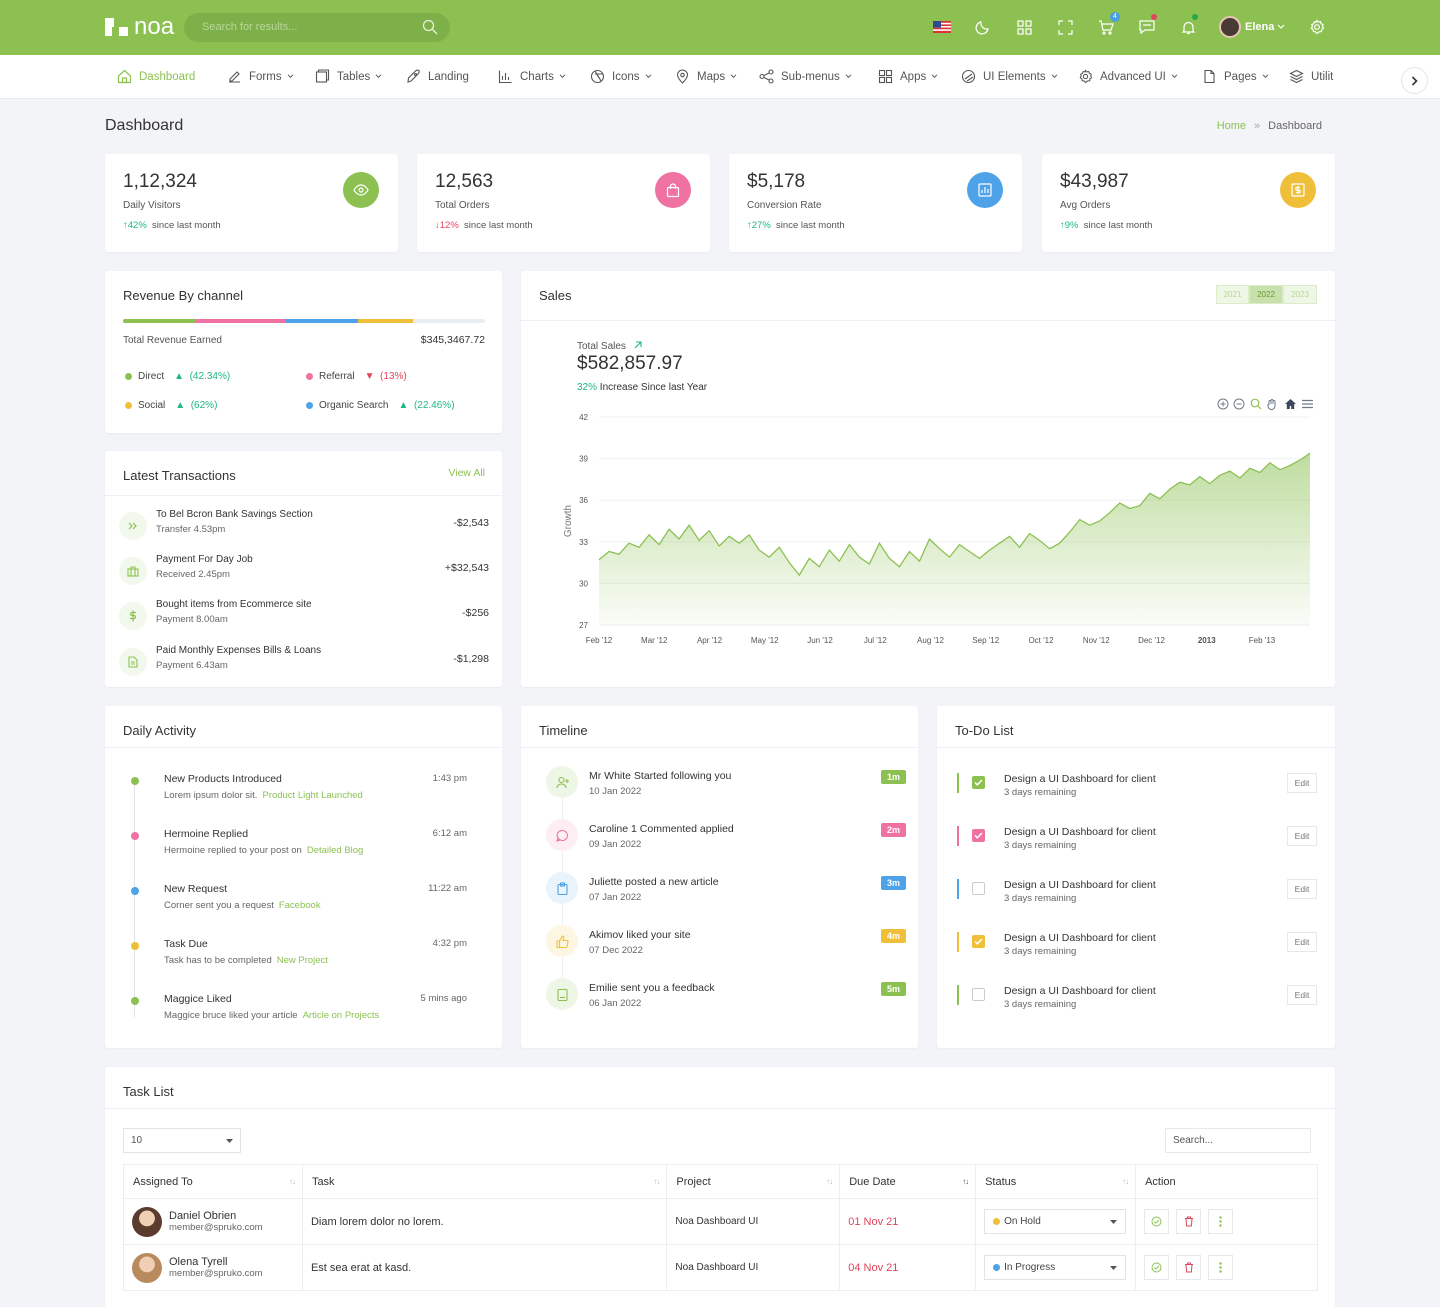 The width and height of the screenshot is (1440, 1307). I want to click on fullscreen-icon, so click(1065, 27).